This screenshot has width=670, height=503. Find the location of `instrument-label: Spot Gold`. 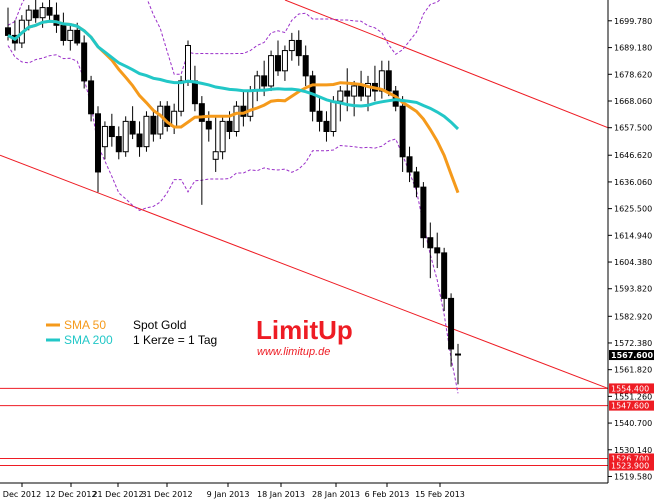

instrument-label: Spot Gold is located at coordinates (159, 325).